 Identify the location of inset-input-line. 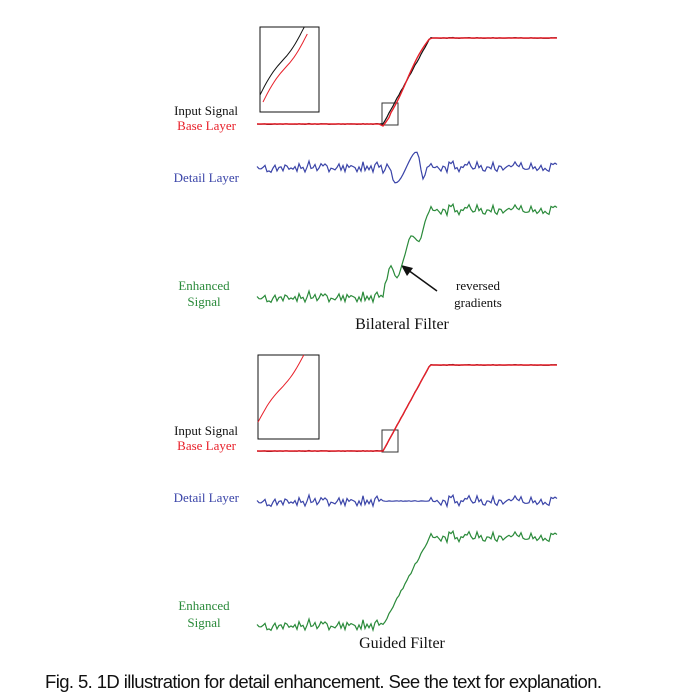
(282, 61).